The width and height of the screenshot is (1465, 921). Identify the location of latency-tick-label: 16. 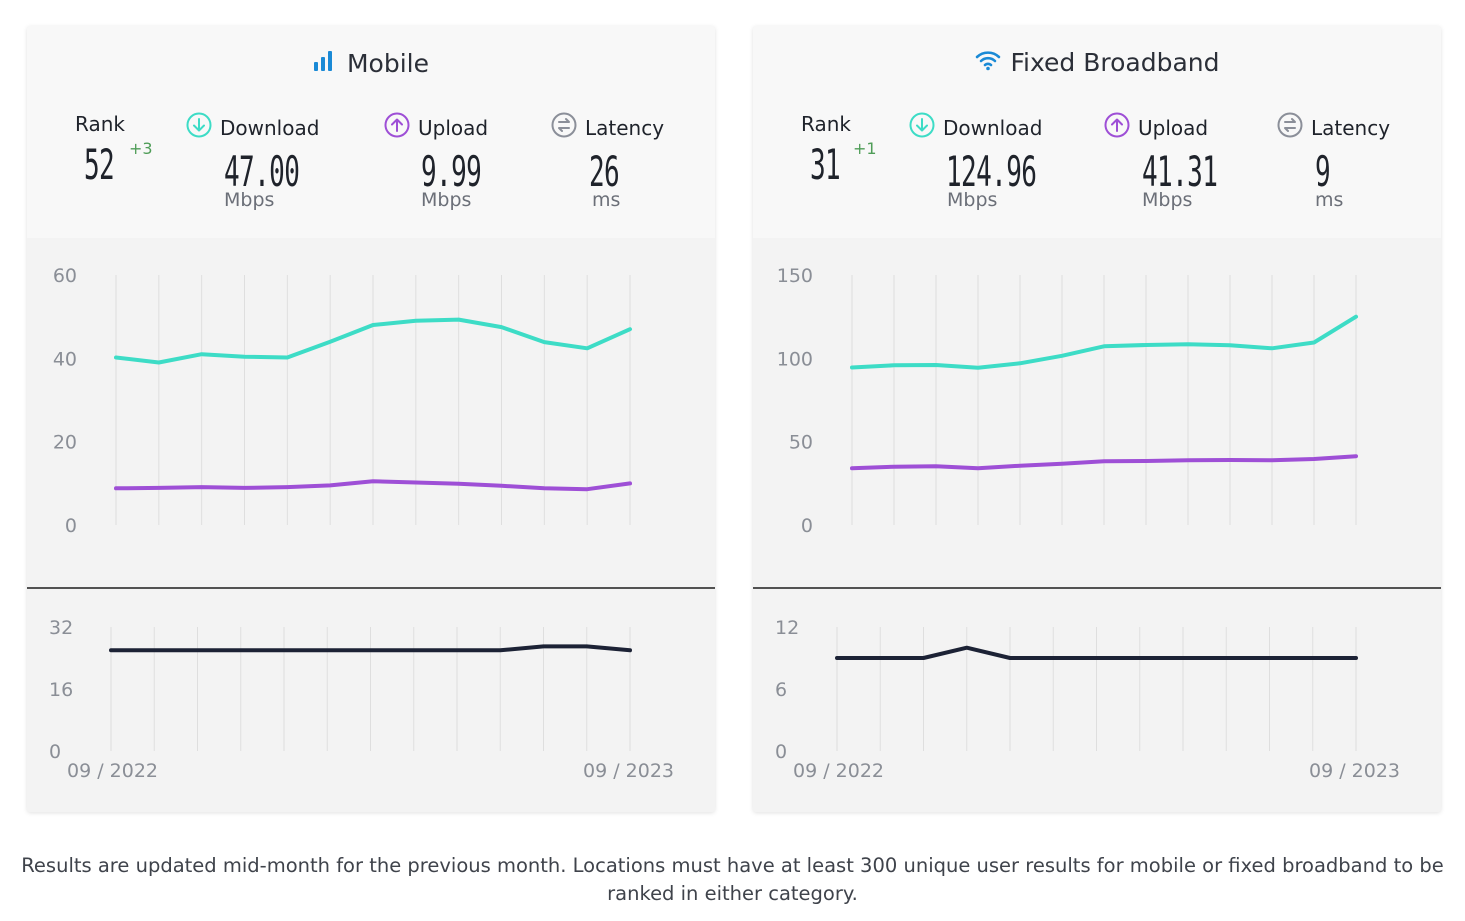
(61, 690).